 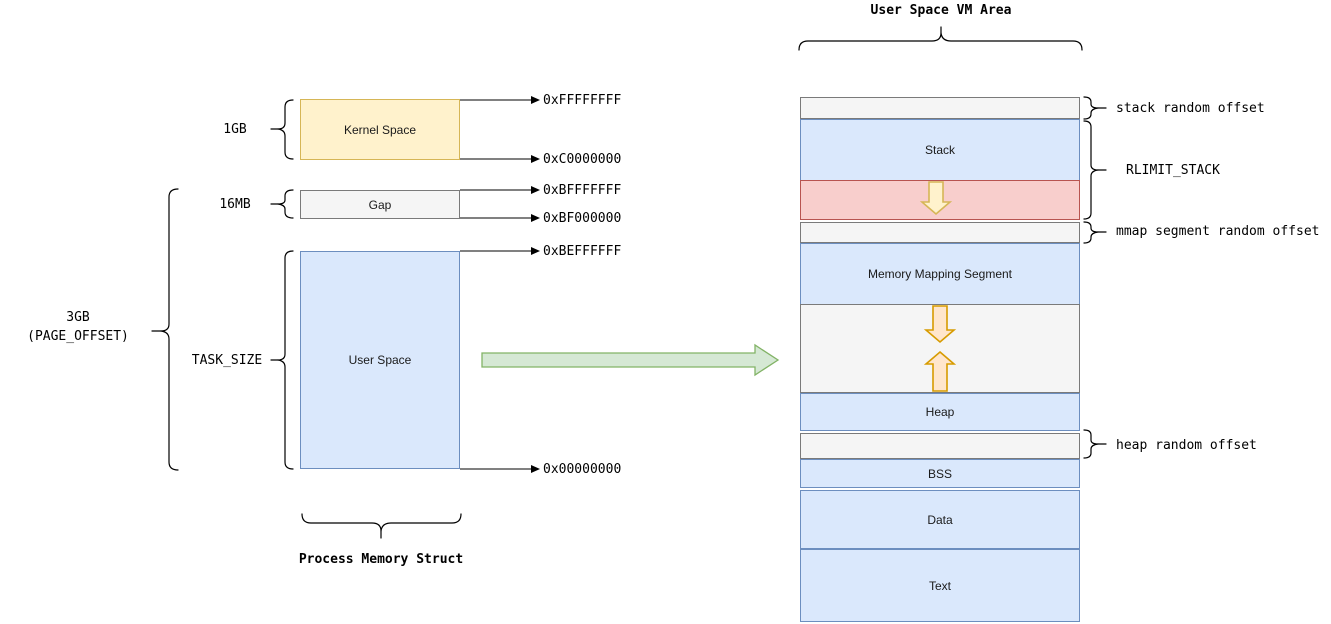 I want to click on annotation-mmap-random-offset: mmap segment random offset, so click(x=1218, y=231).